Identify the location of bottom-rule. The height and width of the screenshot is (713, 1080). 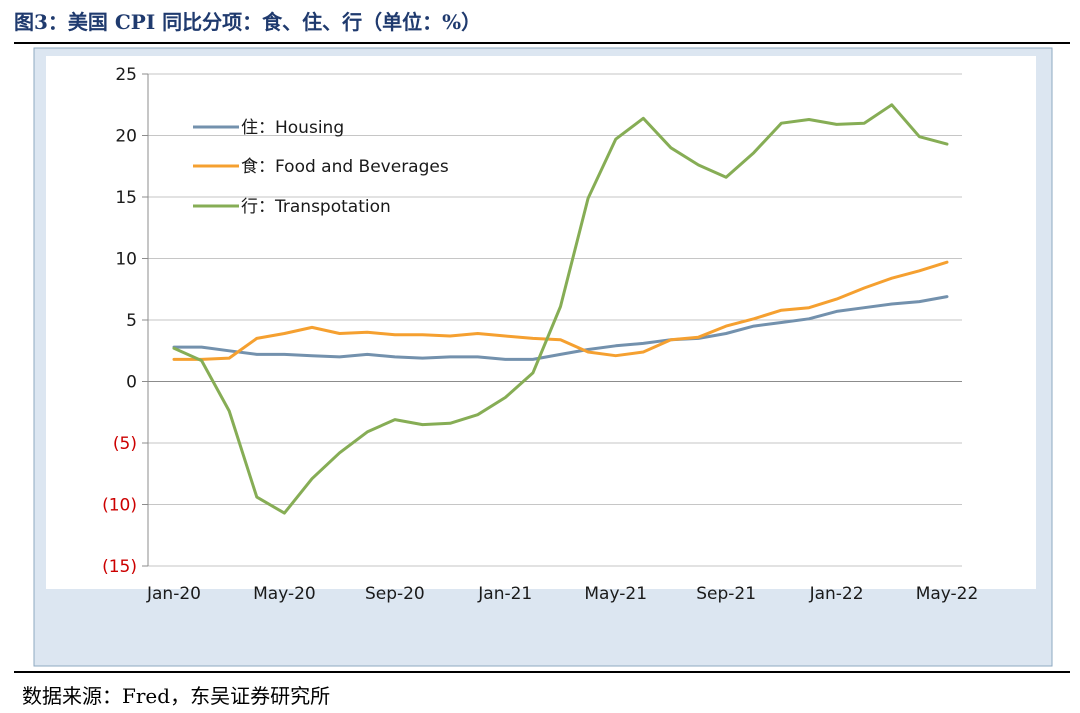
(542, 672).